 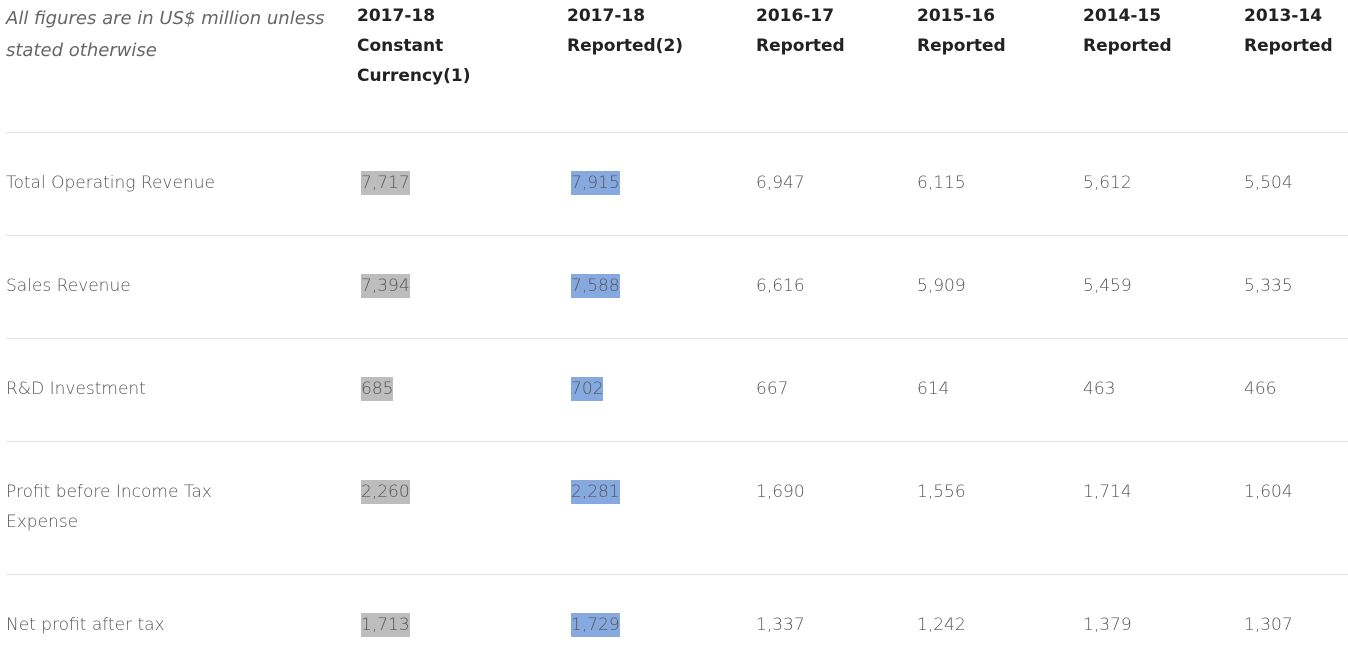 I want to click on value-highlight: 2,281, so click(x=595, y=492).